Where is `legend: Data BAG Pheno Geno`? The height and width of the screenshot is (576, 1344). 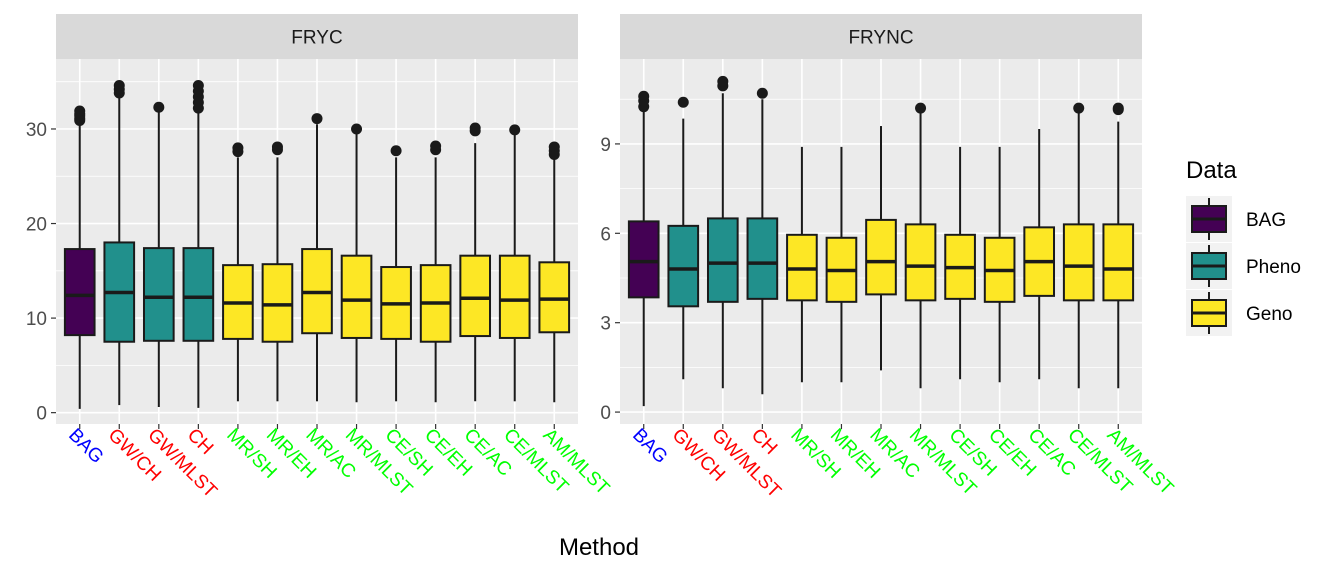 legend: Data BAG Pheno Geno is located at coordinates (1243, 246).